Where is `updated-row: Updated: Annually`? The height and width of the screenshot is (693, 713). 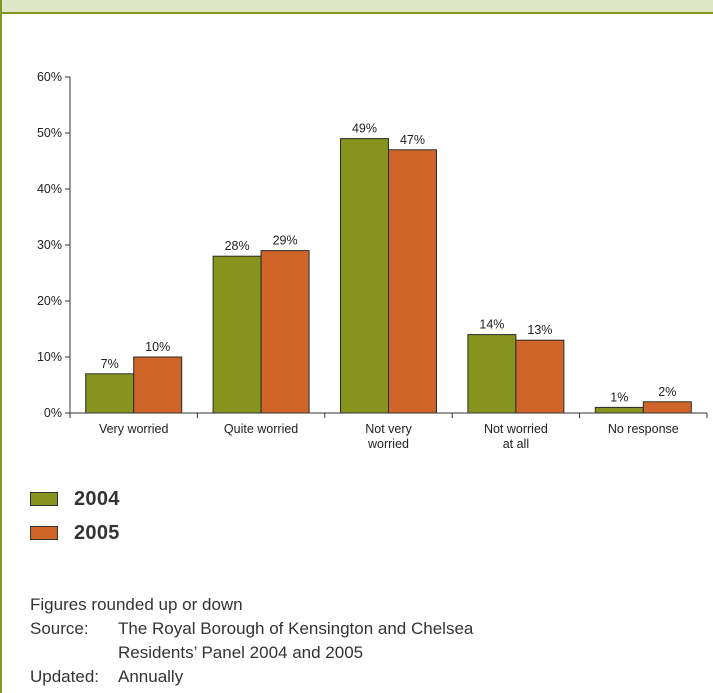 updated-row: Updated: Annually is located at coordinates (251, 677).